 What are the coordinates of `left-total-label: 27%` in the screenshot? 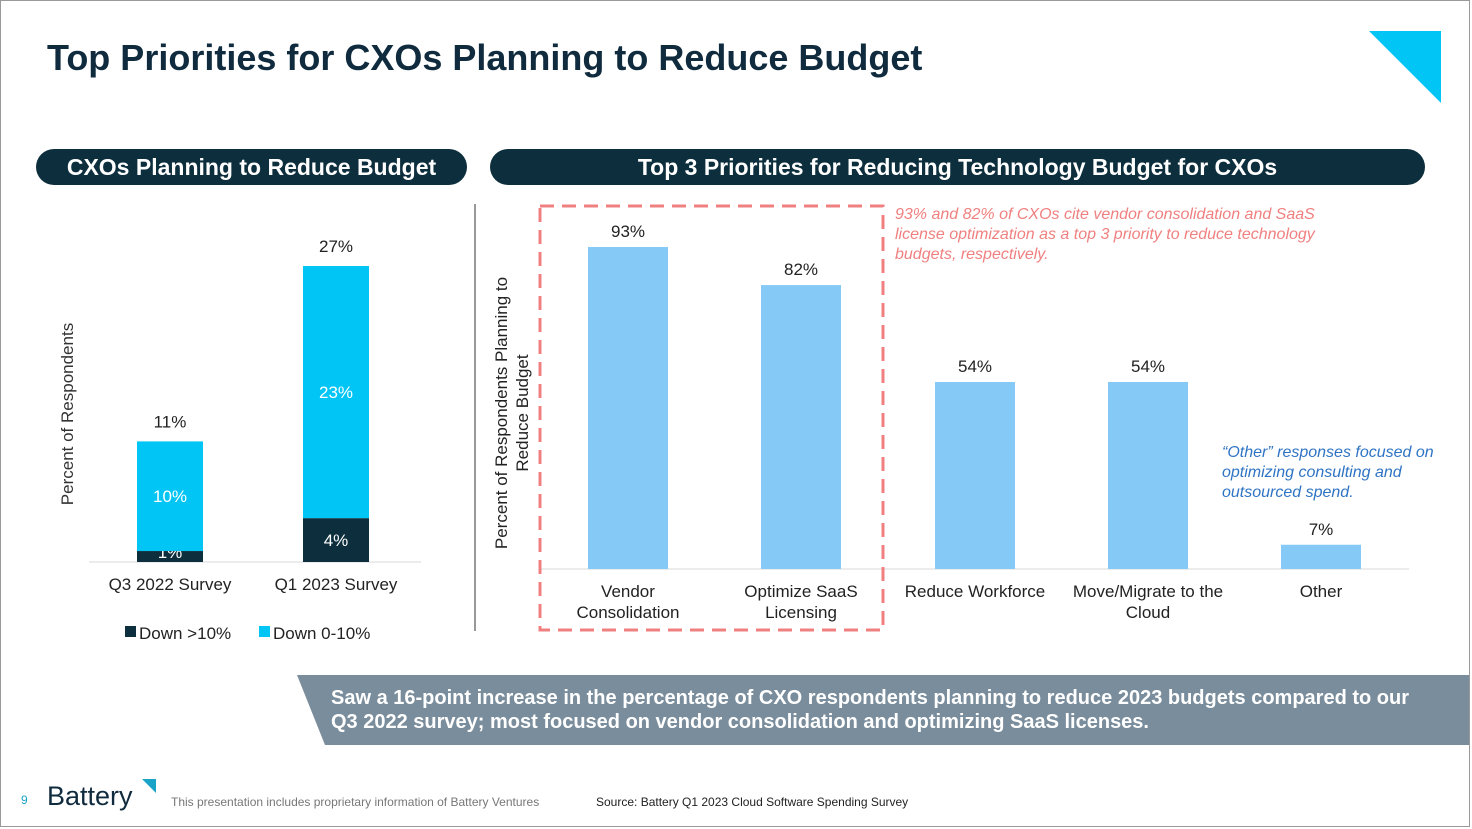 It's located at (336, 246).